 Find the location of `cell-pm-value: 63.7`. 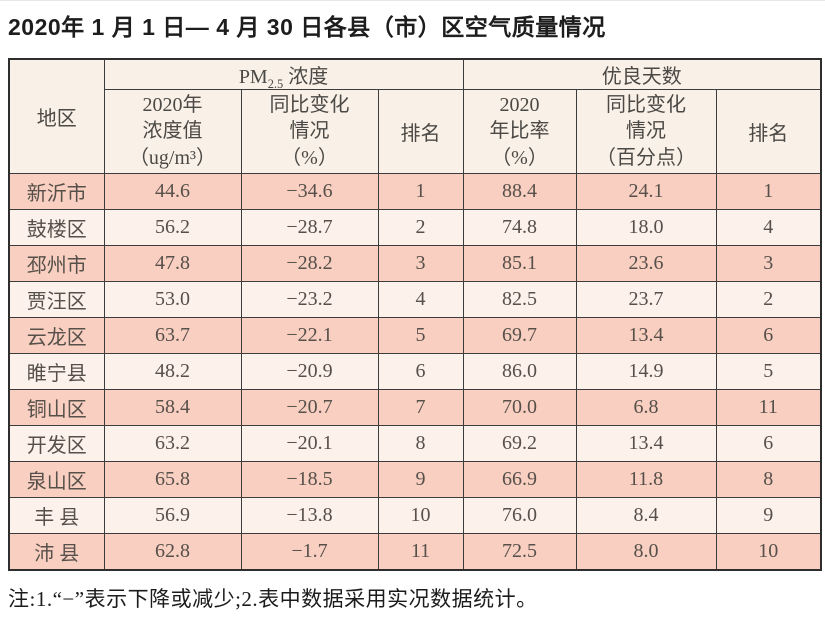

cell-pm-value: 63.7 is located at coordinates (172, 335).